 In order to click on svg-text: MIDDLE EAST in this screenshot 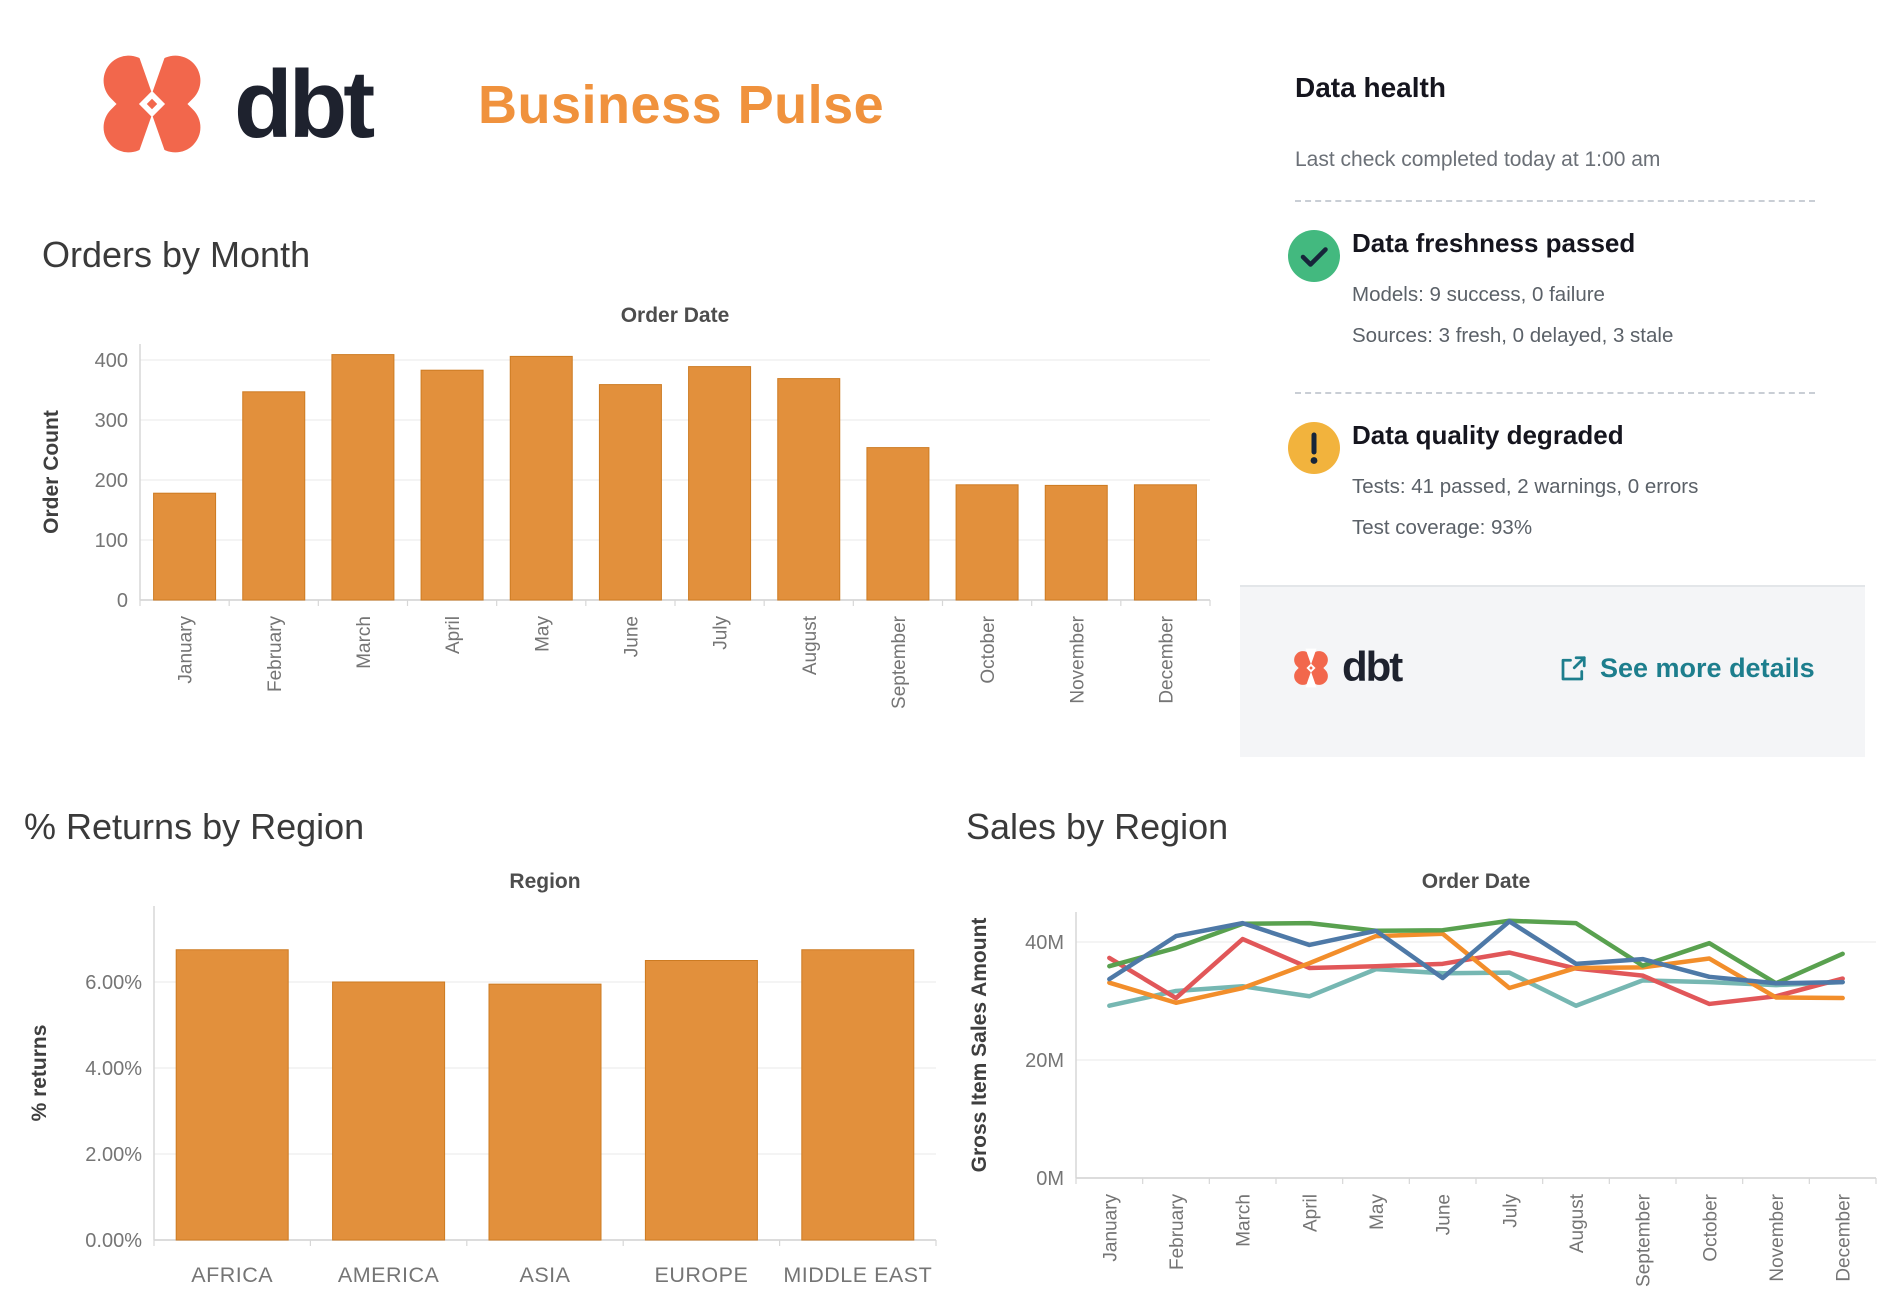, I will do `click(857, 1275)`.